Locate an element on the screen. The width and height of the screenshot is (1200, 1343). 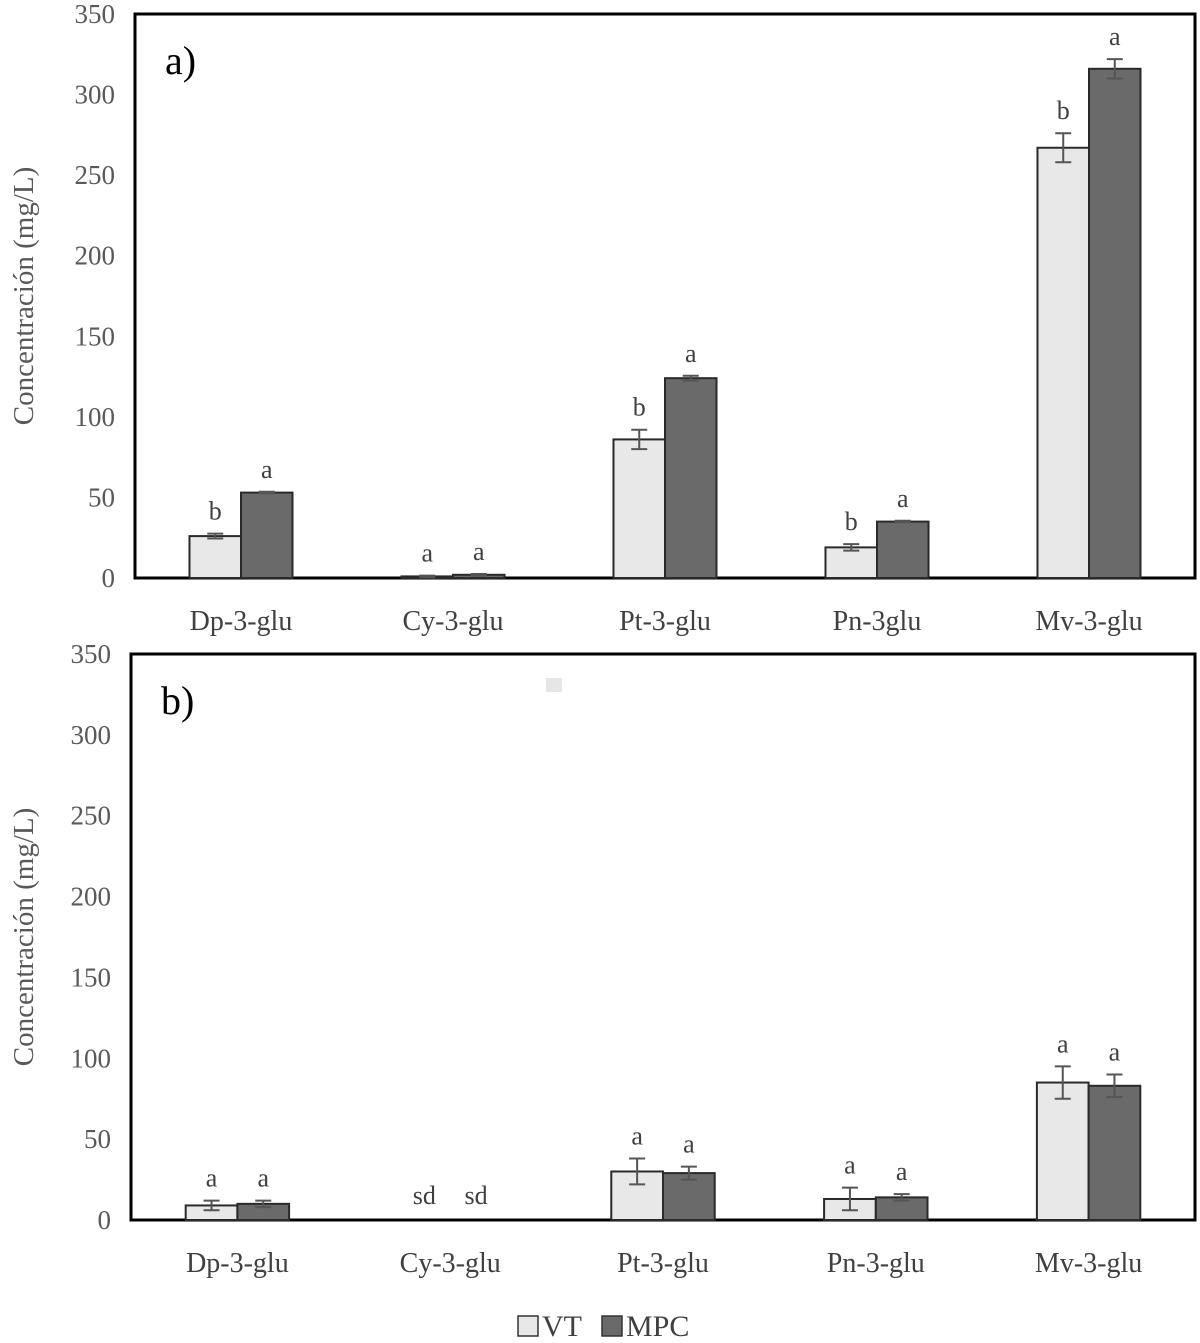
x-tick-label: Pn-3-glu is located at coordinates (876, 1263).